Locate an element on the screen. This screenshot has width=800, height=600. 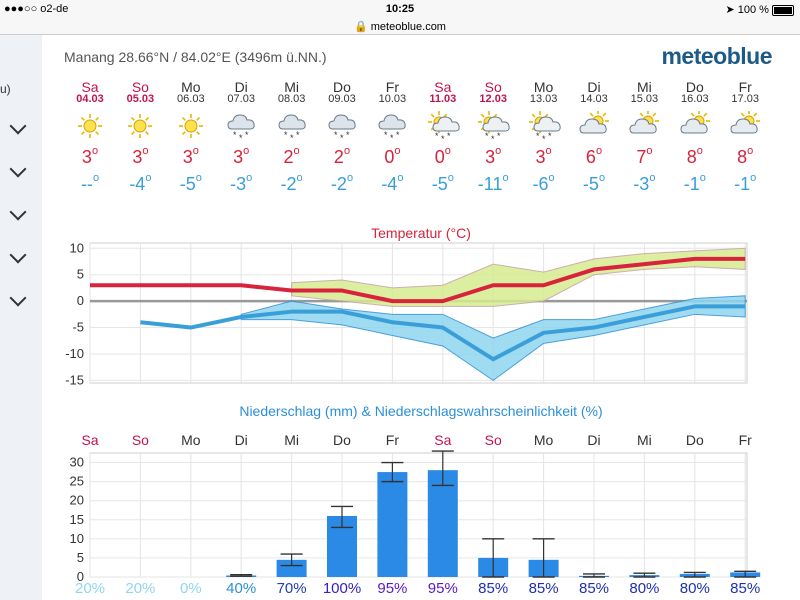
day-date: 16.03 is located at coordinates (695, 99).